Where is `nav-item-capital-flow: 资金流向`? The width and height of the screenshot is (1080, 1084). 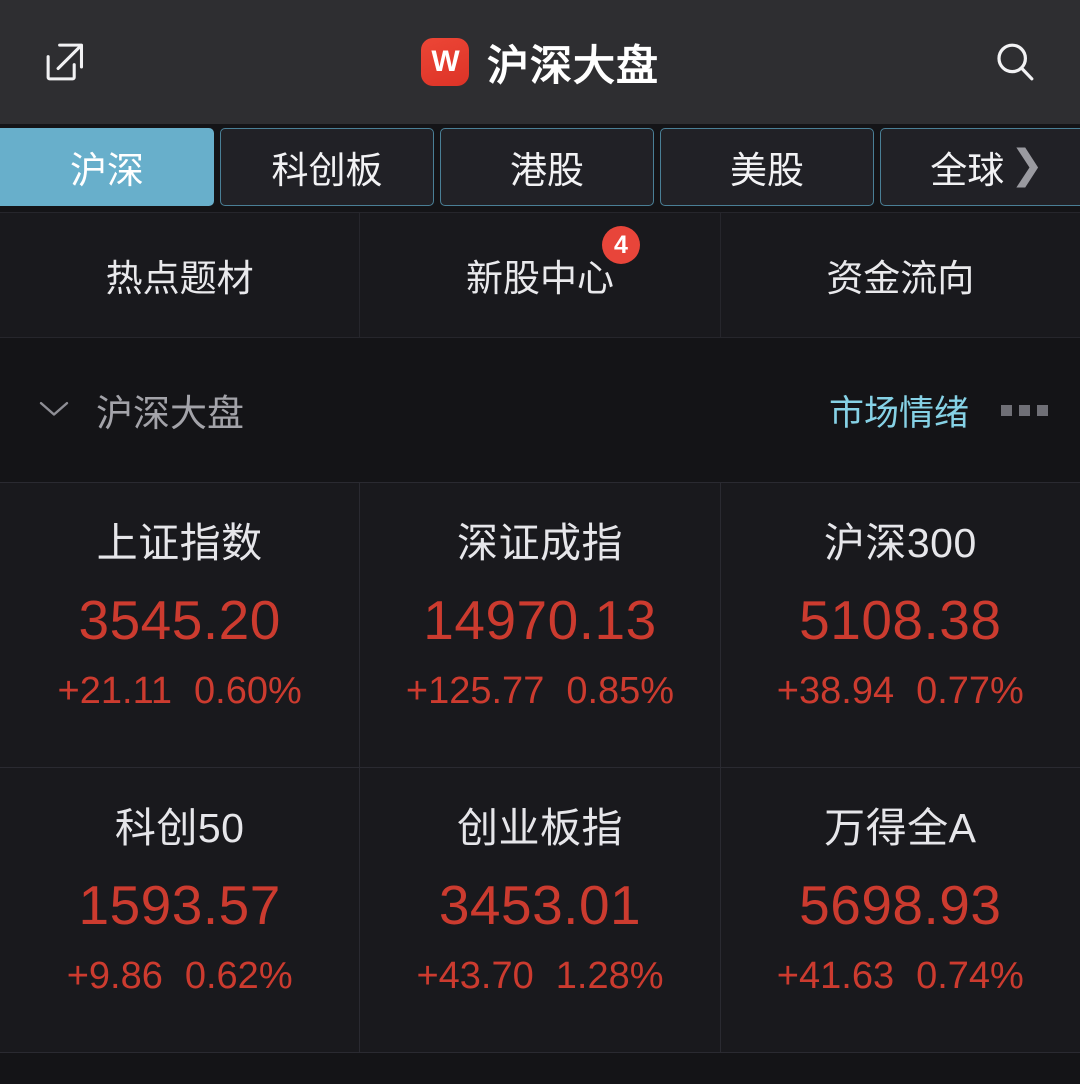 nav-item-capital-flow: 资金流向 is located at coordinates (899, 275).